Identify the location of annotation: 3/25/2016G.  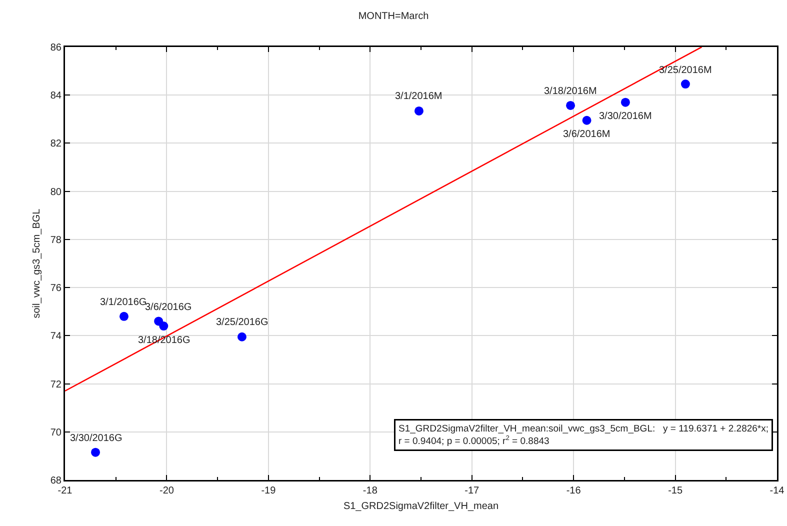
(242, 322).